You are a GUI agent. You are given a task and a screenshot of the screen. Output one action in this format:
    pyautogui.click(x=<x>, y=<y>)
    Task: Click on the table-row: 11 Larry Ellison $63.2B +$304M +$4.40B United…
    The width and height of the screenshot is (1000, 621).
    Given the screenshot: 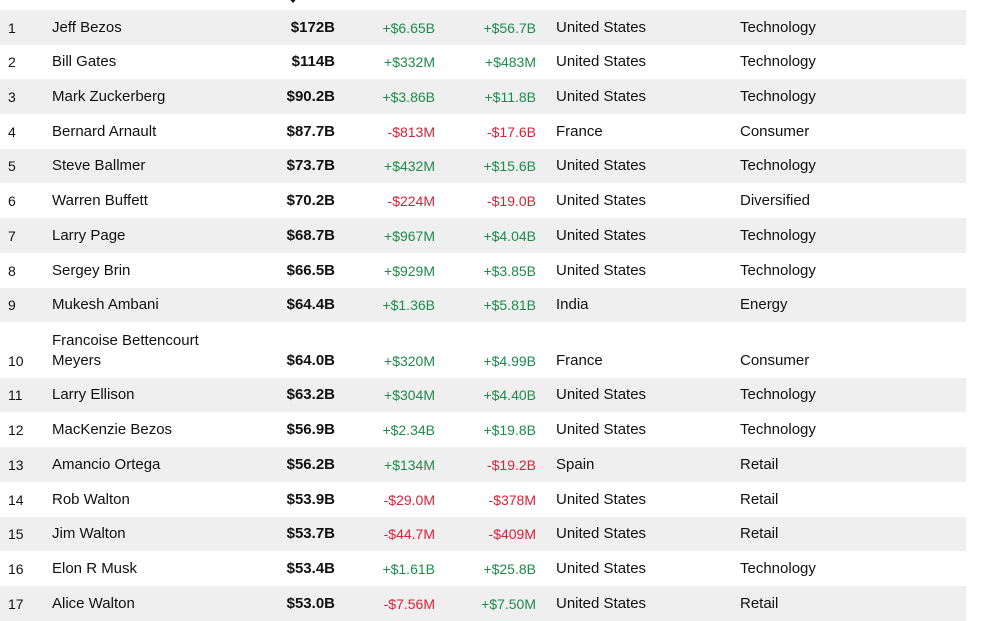 What is the action you would take?
    pyautogui.click(x=483, y=395)
    